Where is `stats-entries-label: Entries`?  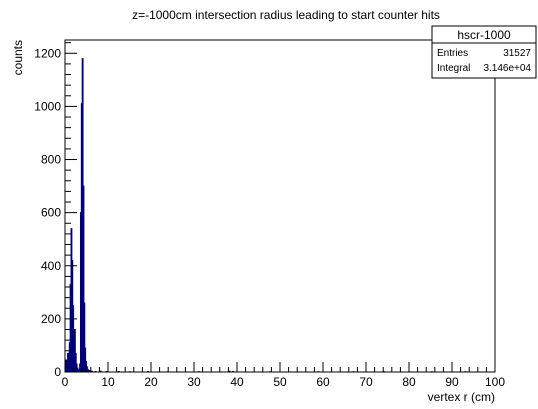
stats-entries-label: Entries is located at coordinates (452, 53).